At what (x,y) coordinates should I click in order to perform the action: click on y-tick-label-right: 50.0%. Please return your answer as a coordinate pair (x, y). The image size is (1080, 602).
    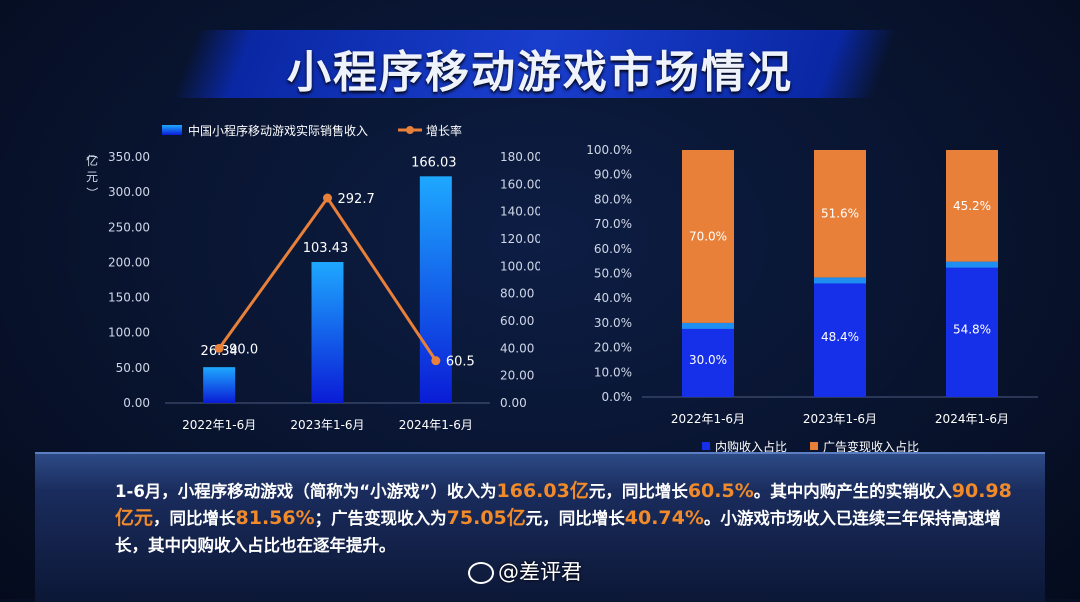
    Looking at the image, I should click on (613, 274).